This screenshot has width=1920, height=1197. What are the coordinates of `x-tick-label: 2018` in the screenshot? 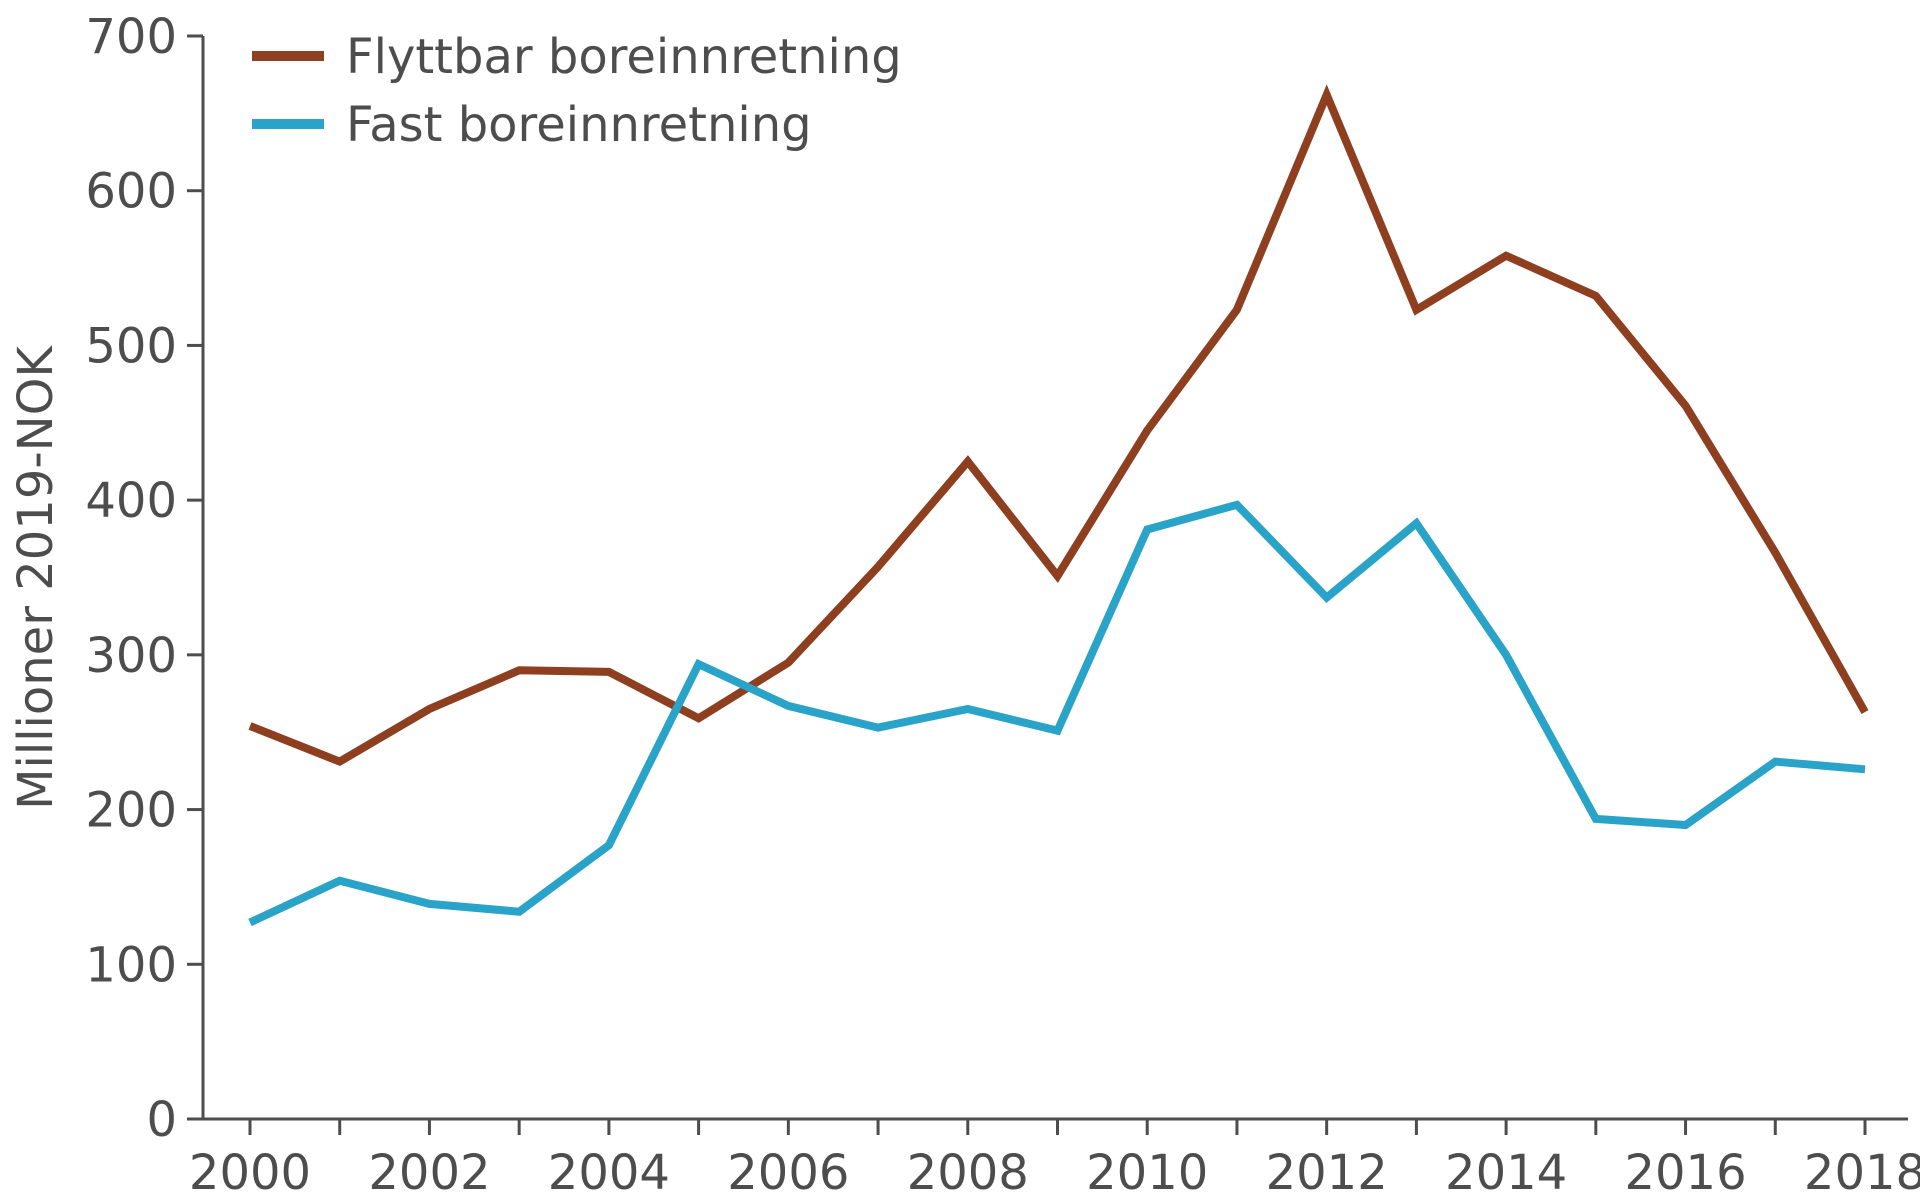 It's located at (1862, 1171).